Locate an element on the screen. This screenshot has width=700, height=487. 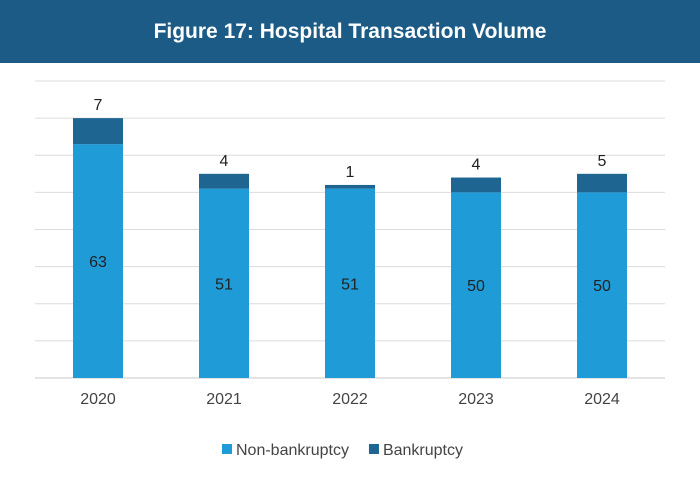
bar-non-bankruptcy-2022 is located at coordinates (350, 283).